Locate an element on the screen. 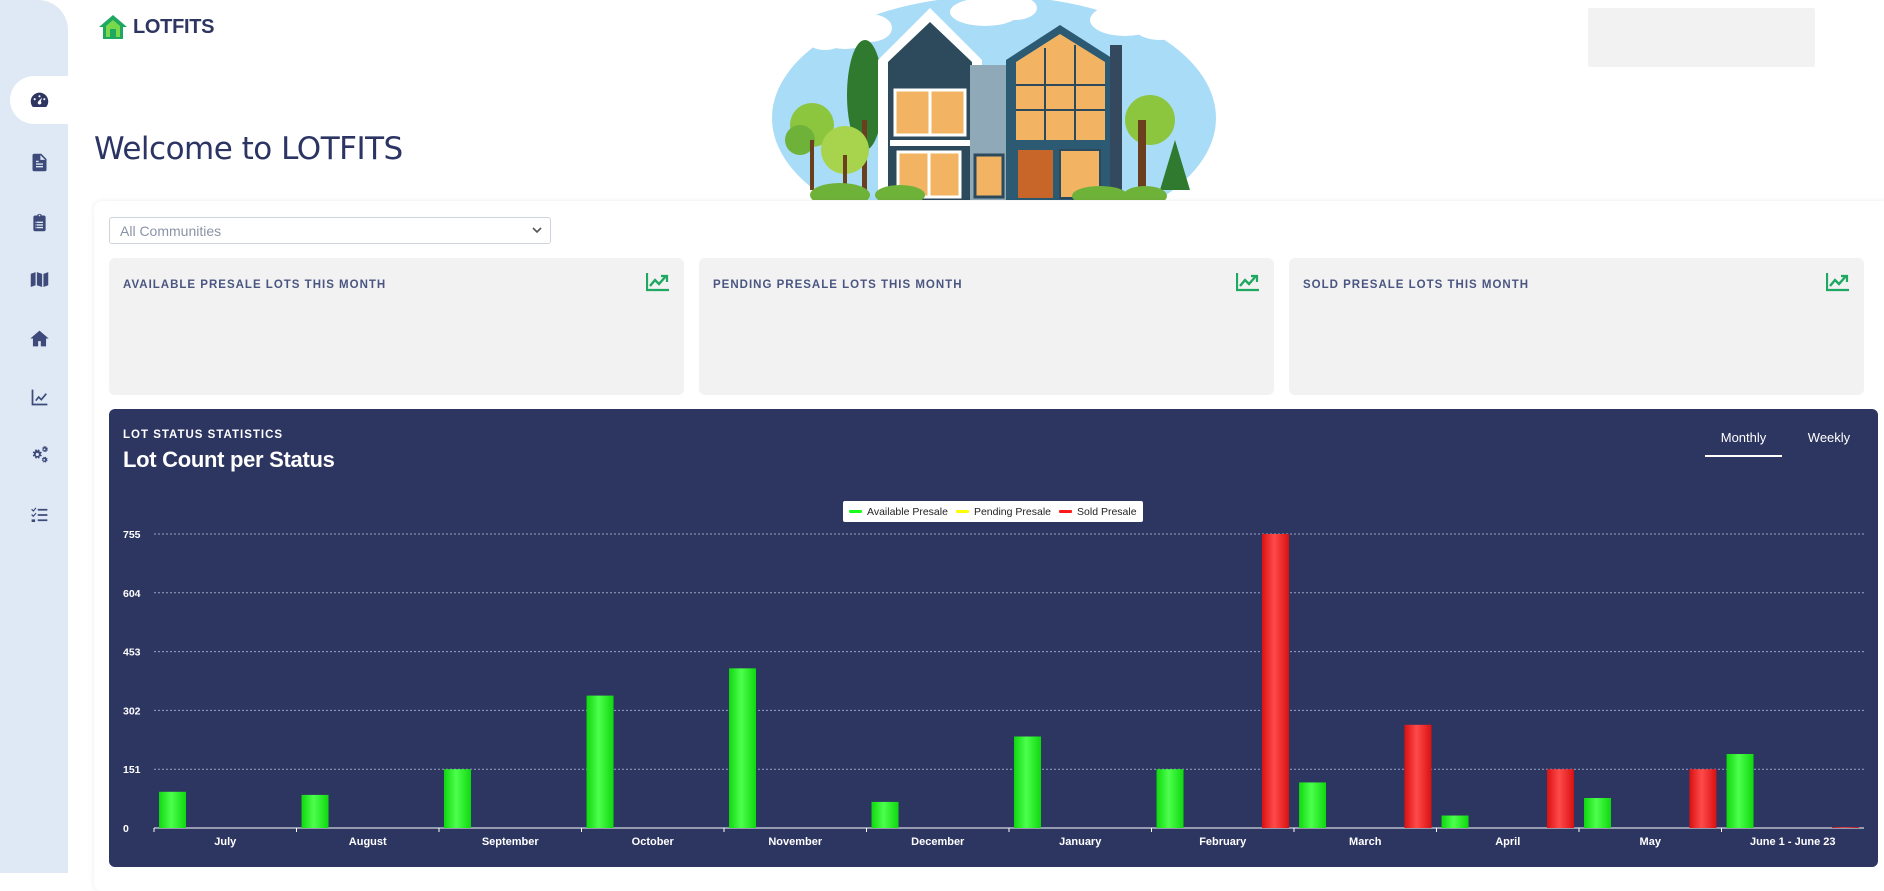 The height and width of the screenshot is (891, 1884). x-tick-label: December is located at coordinates (938, 842).